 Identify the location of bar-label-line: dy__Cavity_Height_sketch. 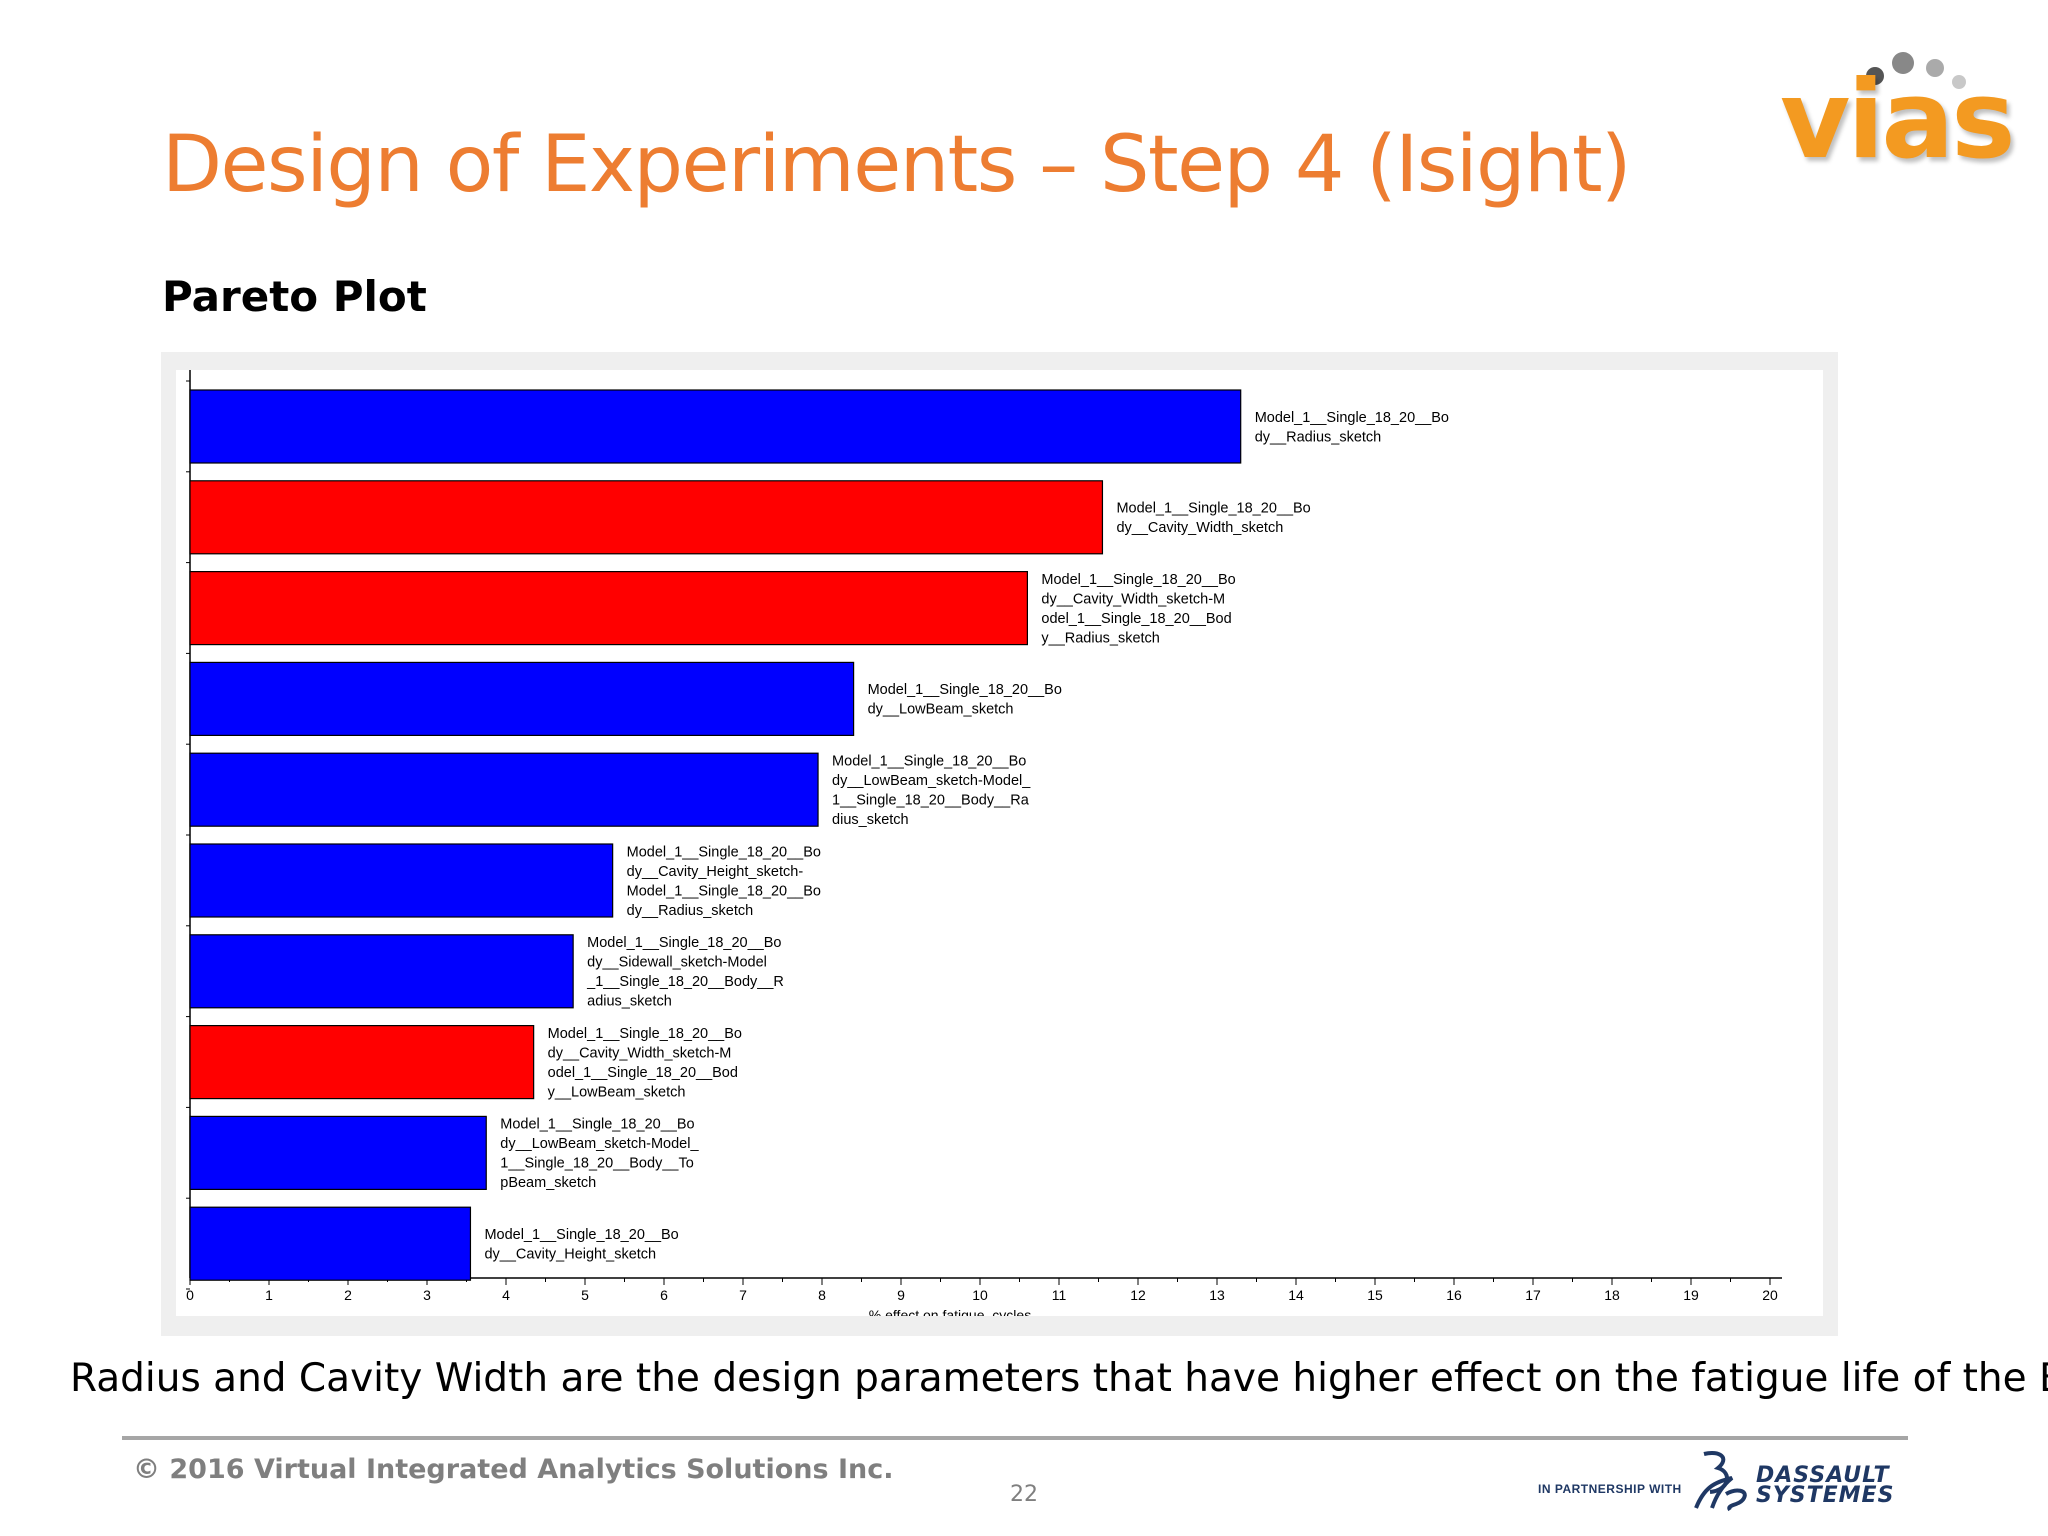
(570, 1254).